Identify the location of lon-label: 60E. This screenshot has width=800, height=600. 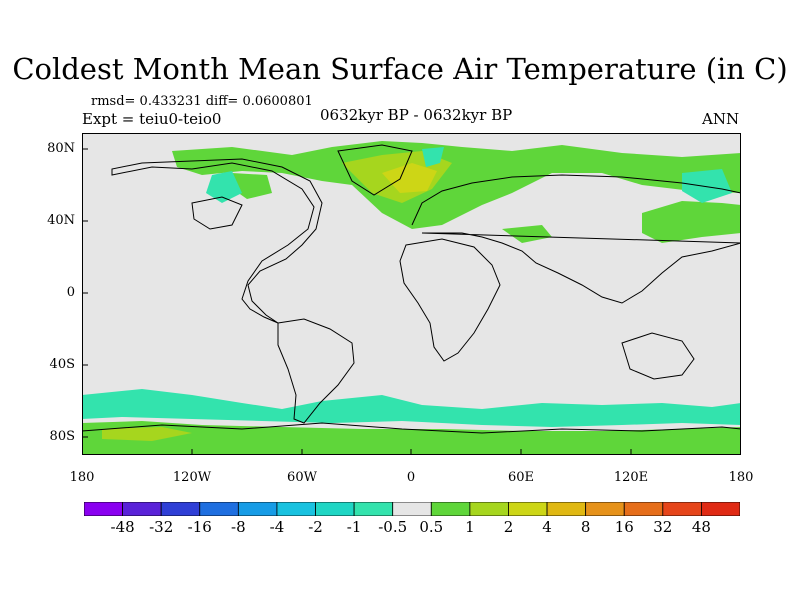
(521, 477).